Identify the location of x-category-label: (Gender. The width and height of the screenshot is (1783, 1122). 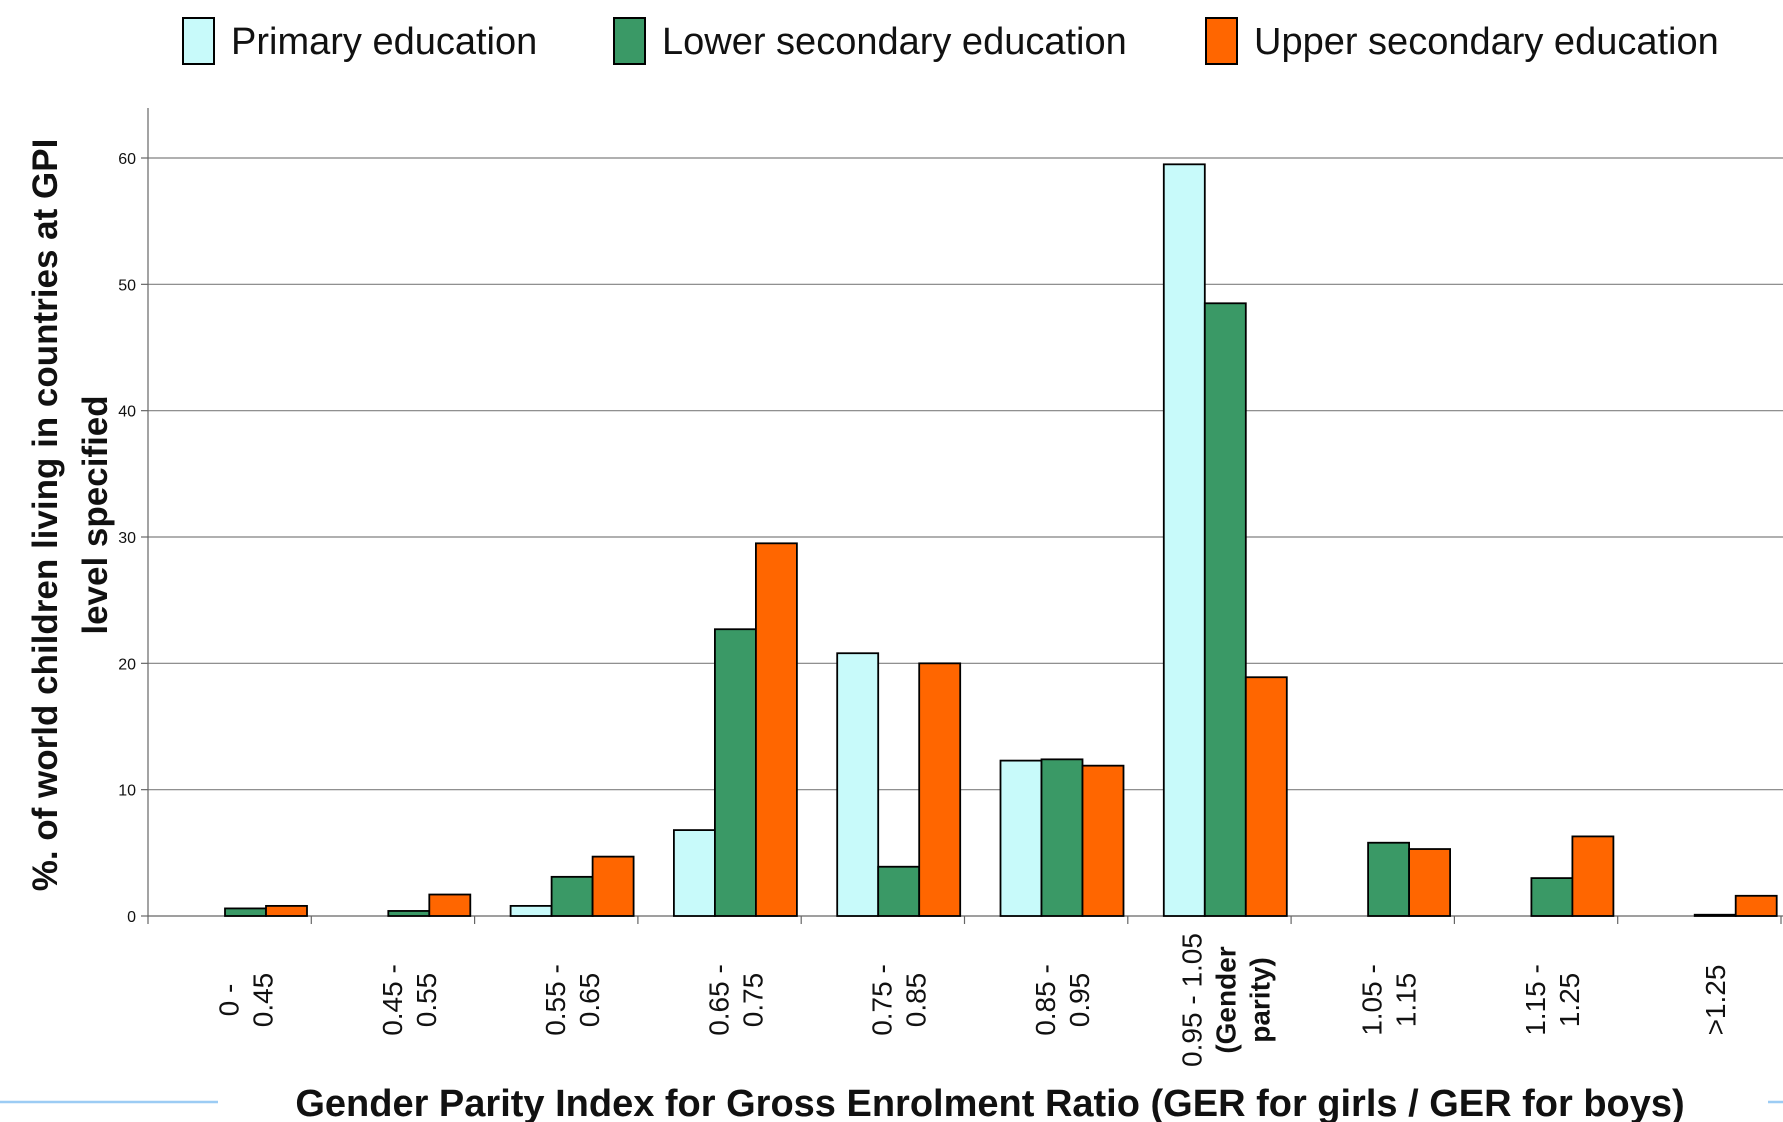
(1225, 999).